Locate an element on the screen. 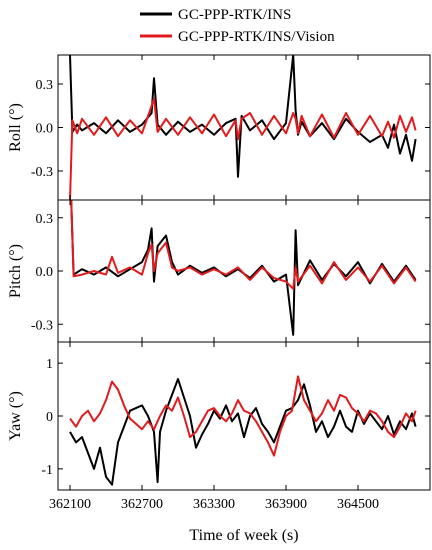 The image size is (432, 550). legend-item: GC-PPP-RTK/INS/Vision is located at coordinates (237, 37).